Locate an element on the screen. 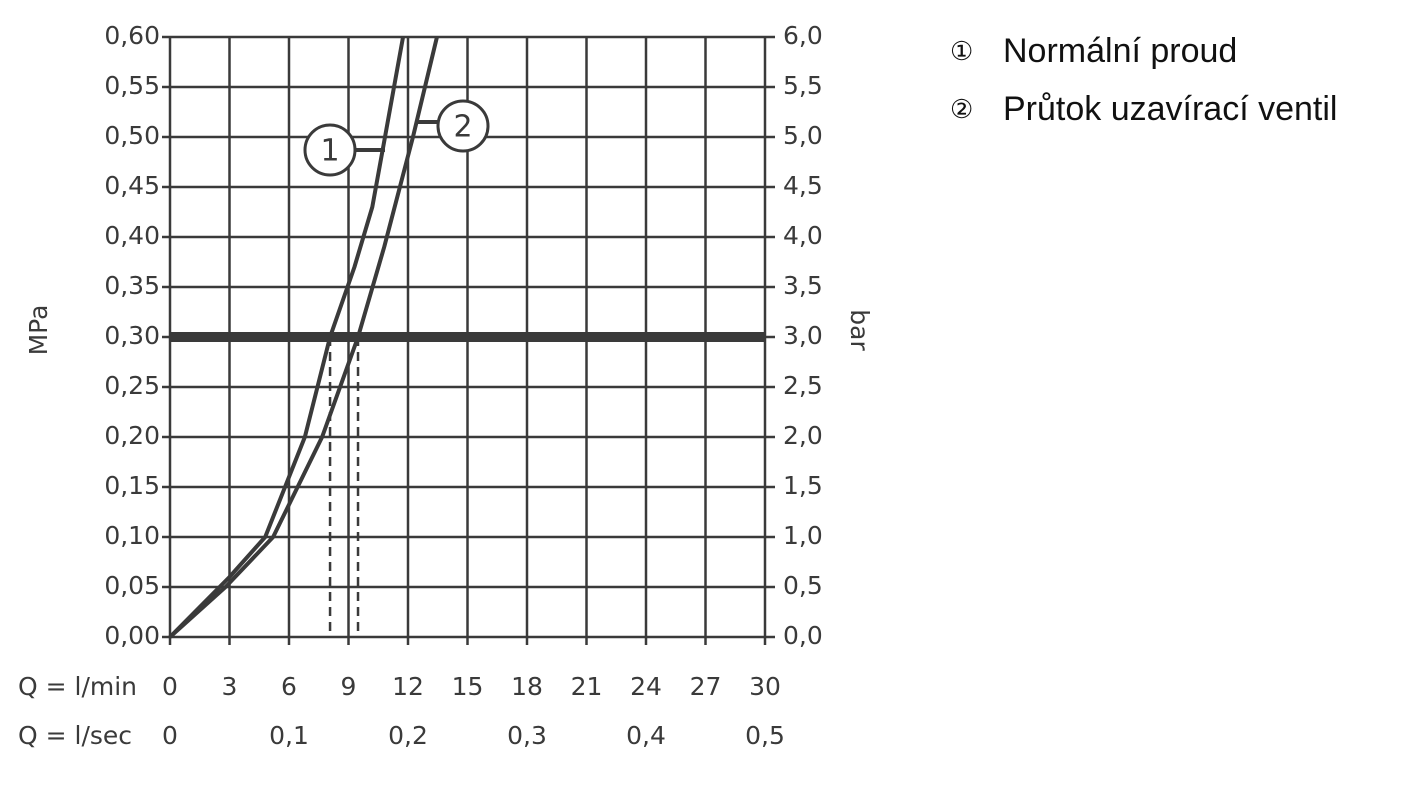 Image resolution: width=1407 pixels, height=804 pixels. y-tick-label: 0,00 is located at coordinates (132, 635).